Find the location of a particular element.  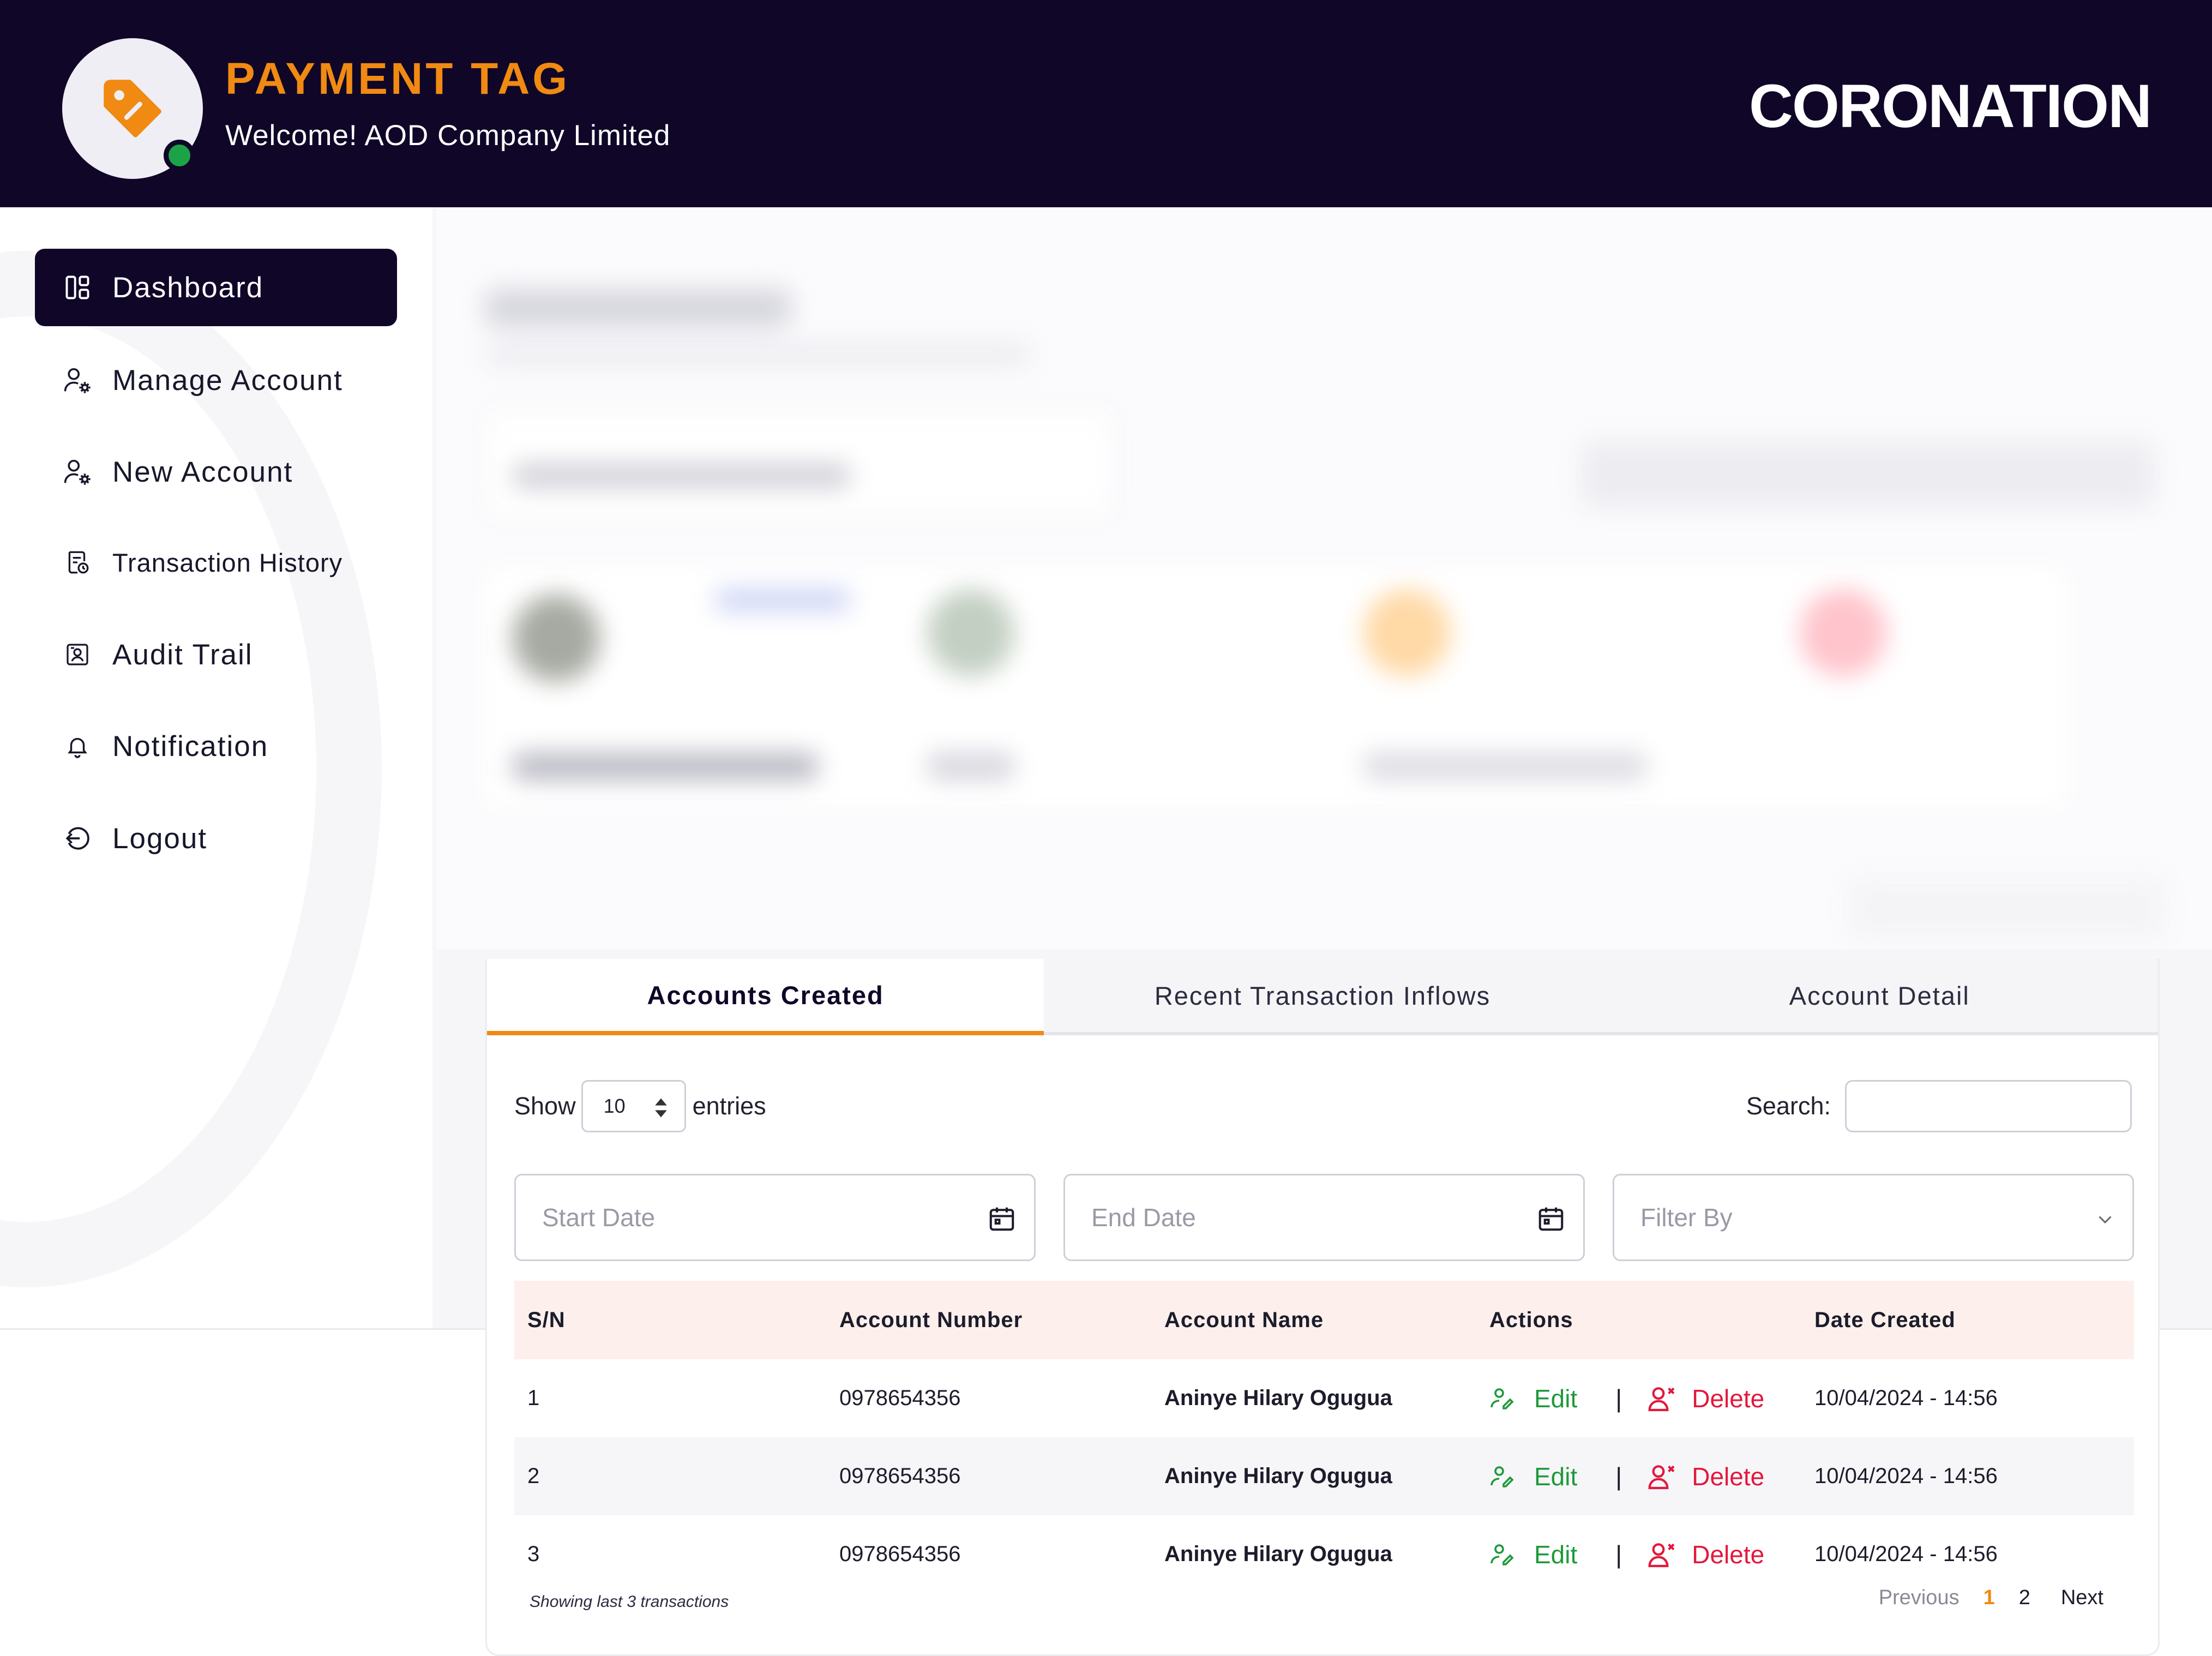

search-control: Search: is located at coordinates (1939, 1106).